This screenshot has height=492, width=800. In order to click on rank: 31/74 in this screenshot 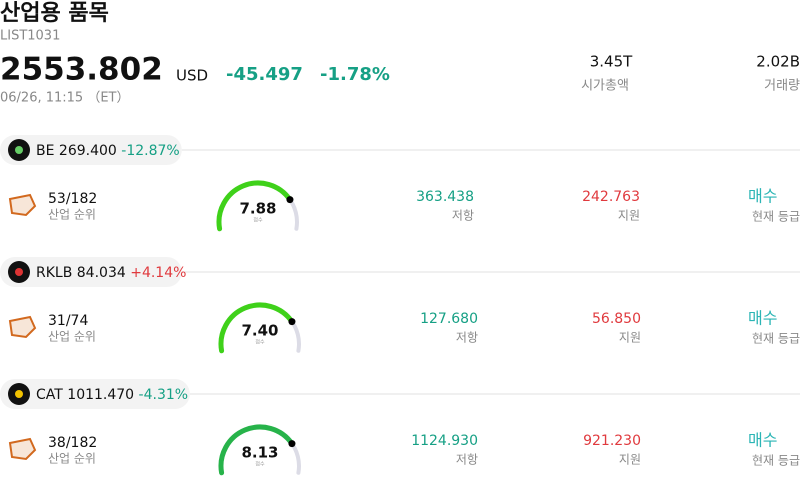, I will do `click(68, 321)`.